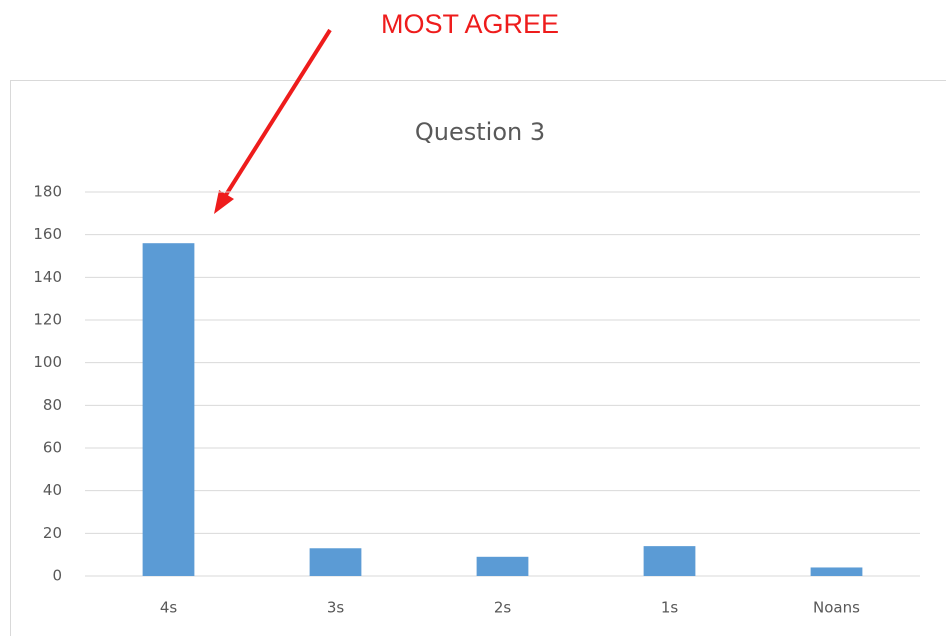 The image size is (946, 636). I want to click on x-tick-label: Noans, so click(836, 608).